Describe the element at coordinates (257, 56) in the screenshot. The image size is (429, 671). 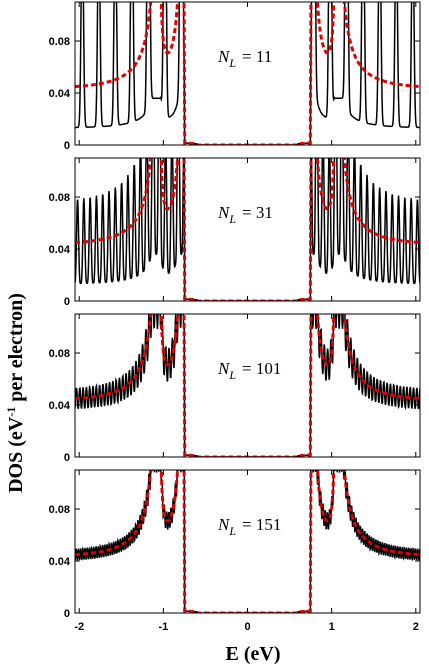
I see `panel-label-value: = 11` at that location.